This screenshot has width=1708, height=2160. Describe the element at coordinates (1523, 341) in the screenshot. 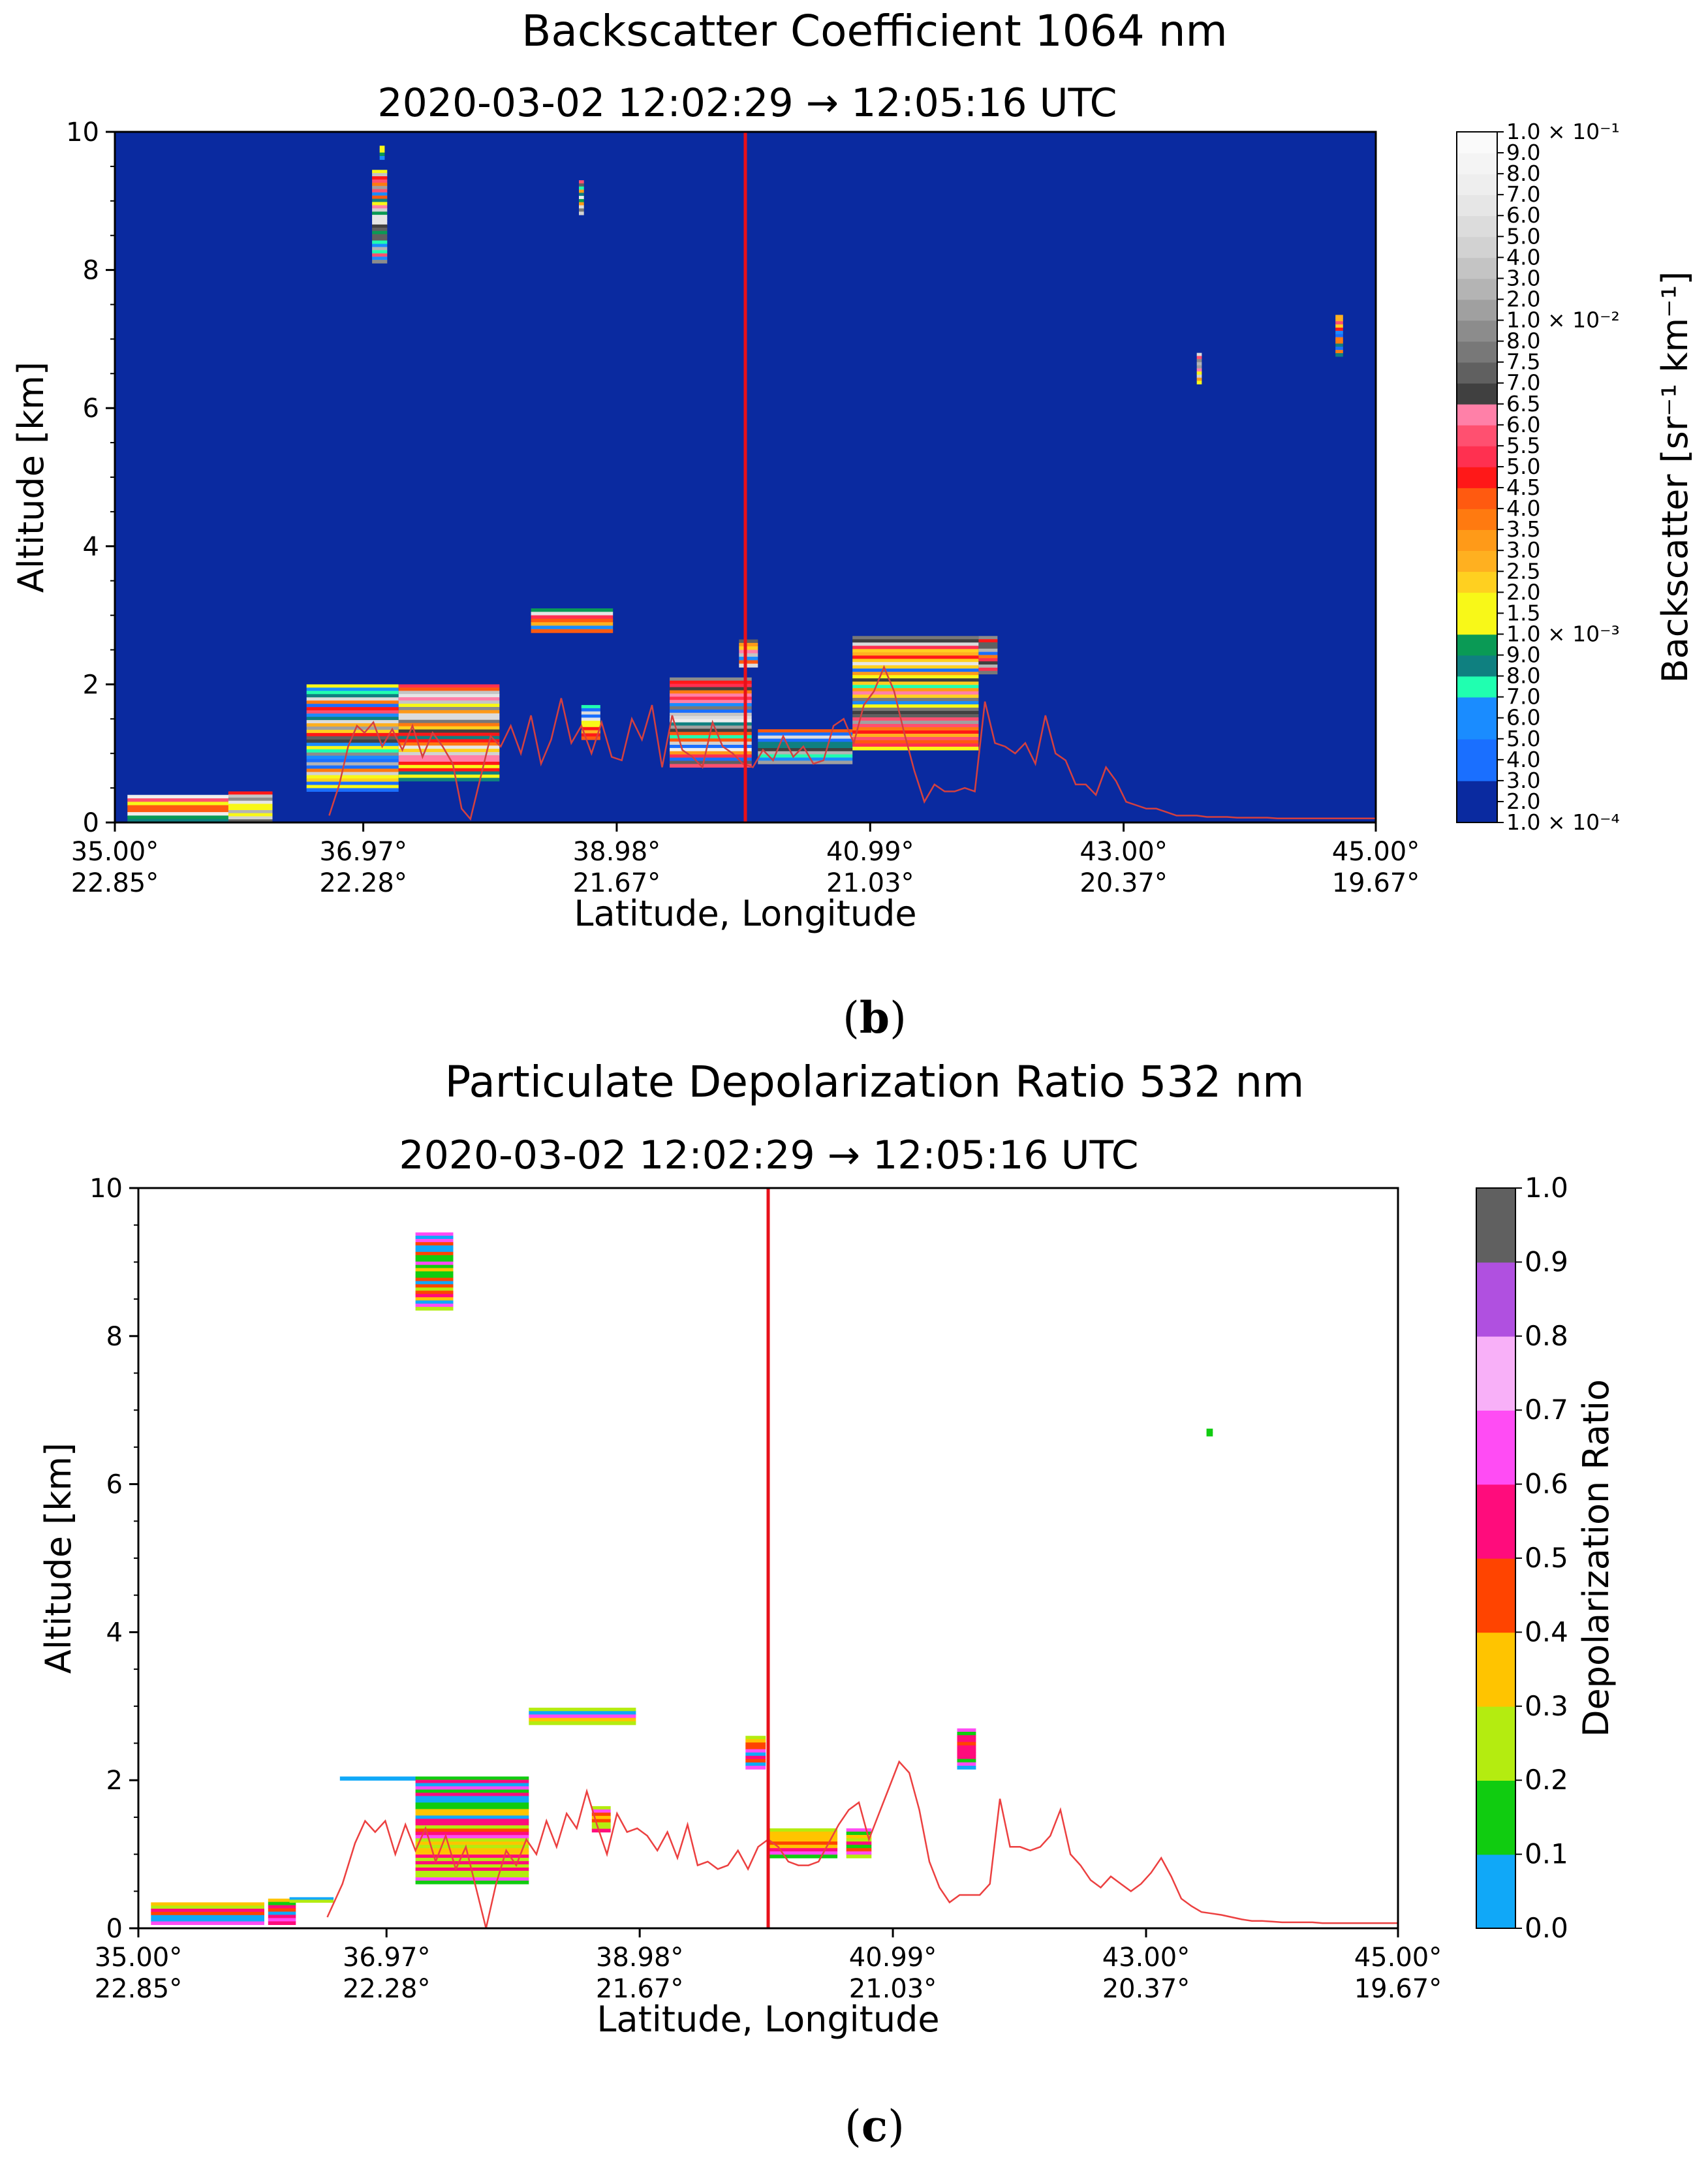

I see `colorbar-tick-label: 8.0` at that location.